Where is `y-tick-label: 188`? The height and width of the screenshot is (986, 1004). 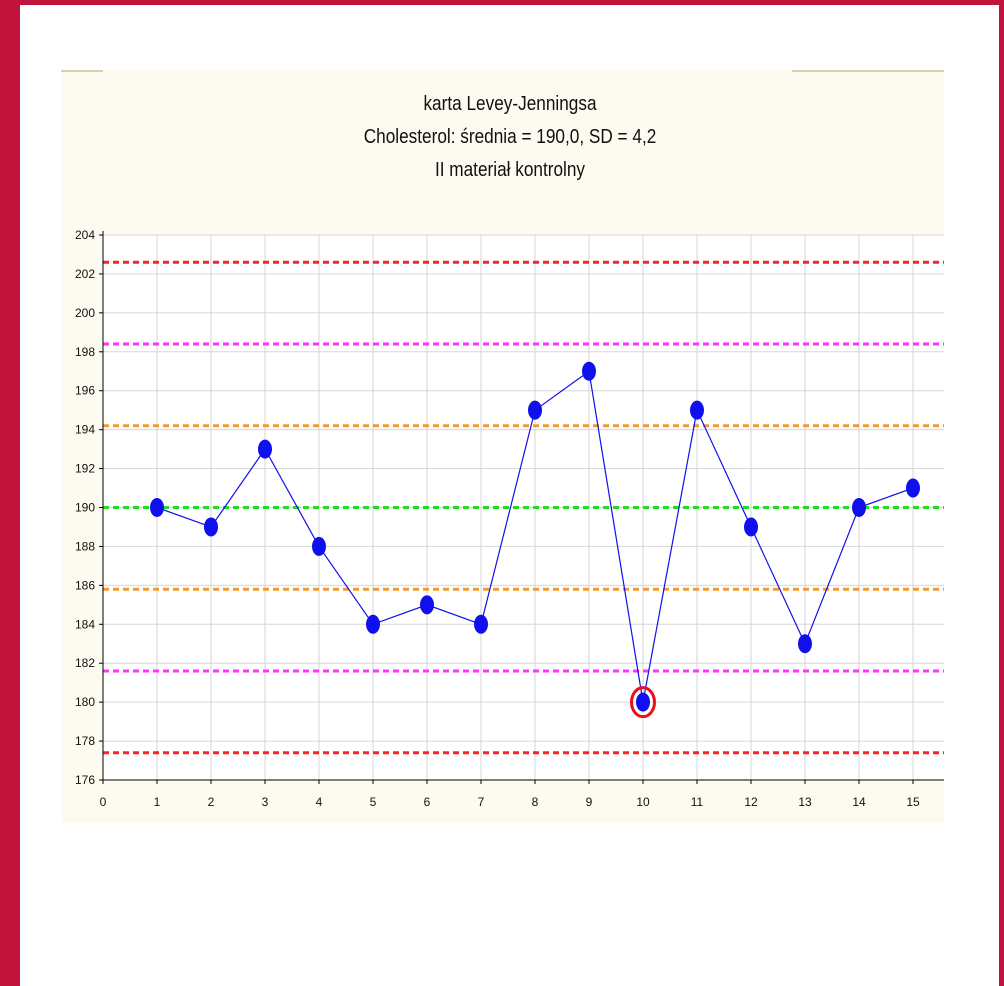 y-tick-label: 188 is located at coordinates (85, 546).